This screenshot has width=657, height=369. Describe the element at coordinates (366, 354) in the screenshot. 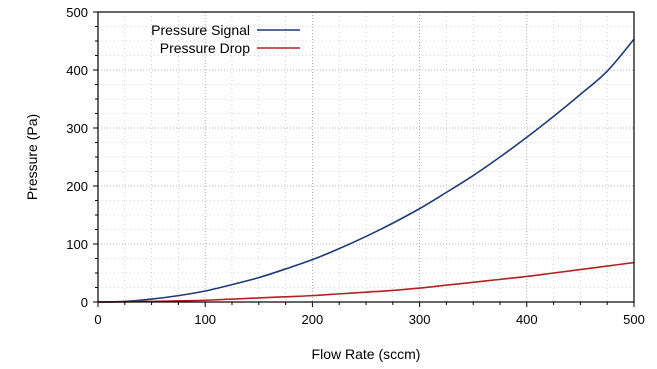

I see `x-axis-title: Flow Rate (sccm)` at that location.